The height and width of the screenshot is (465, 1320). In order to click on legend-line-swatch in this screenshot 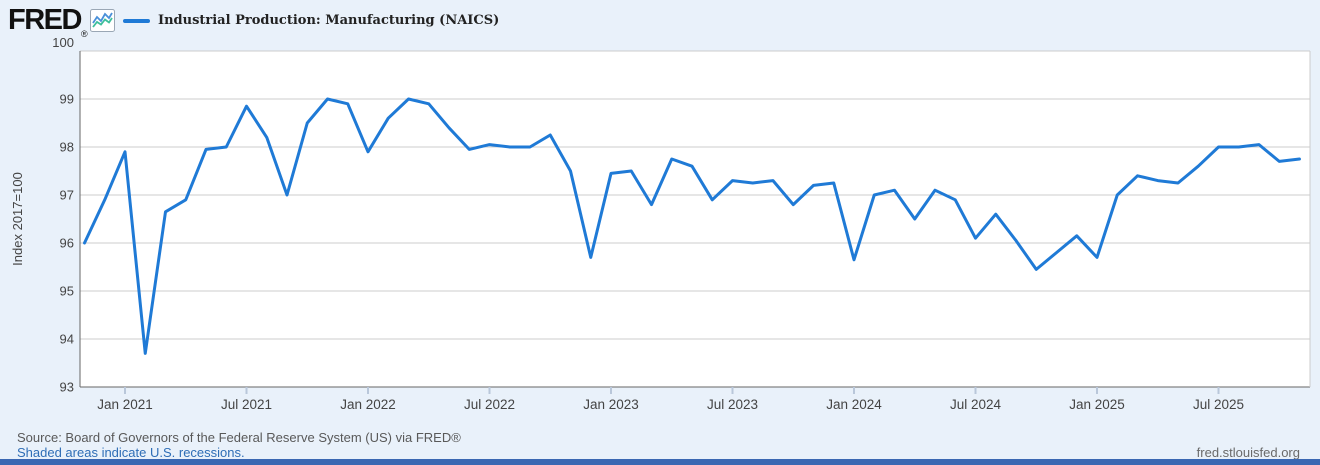, I will do `click(136, 21)`.